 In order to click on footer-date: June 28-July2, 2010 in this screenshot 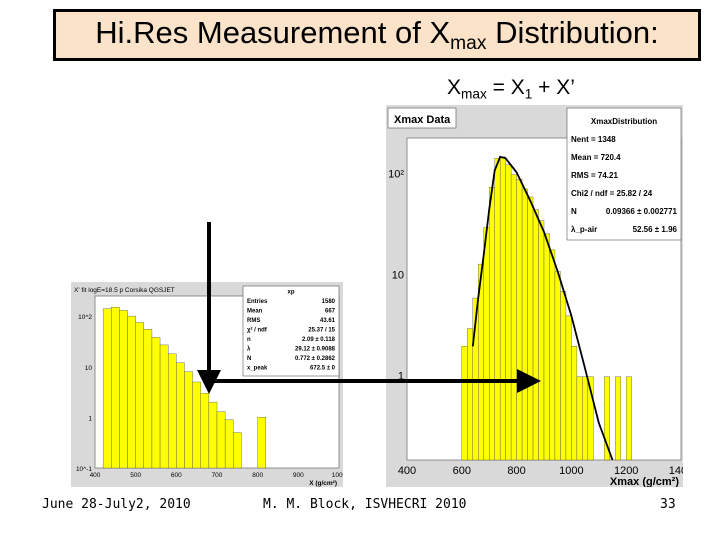, I will do `click(116, 504)`.